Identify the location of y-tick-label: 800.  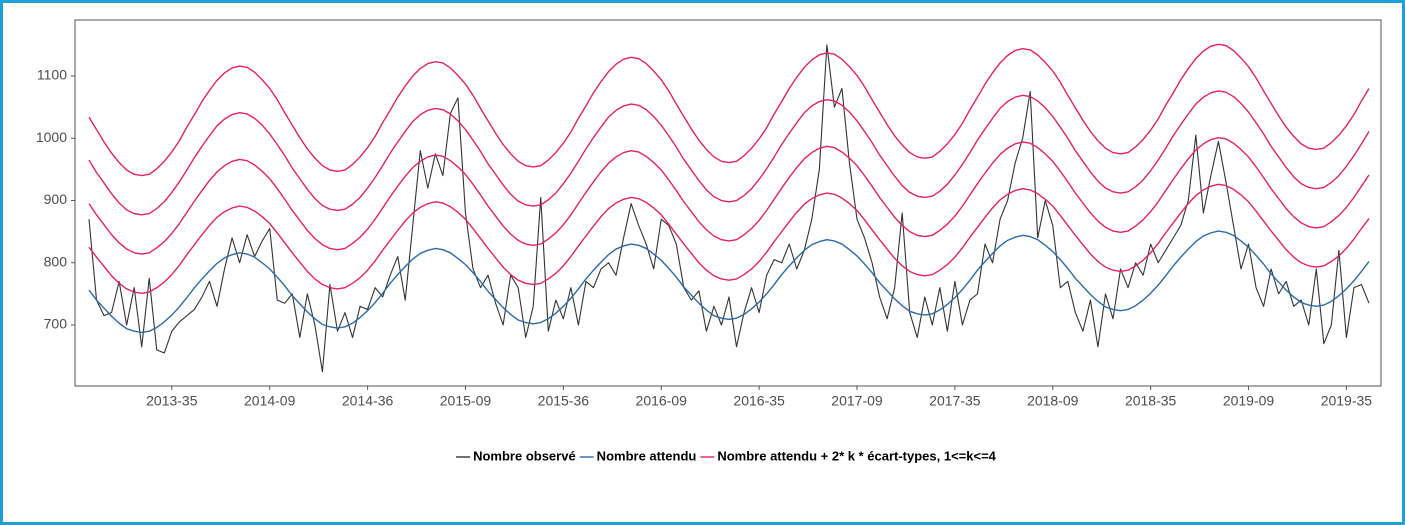
(56, 261).